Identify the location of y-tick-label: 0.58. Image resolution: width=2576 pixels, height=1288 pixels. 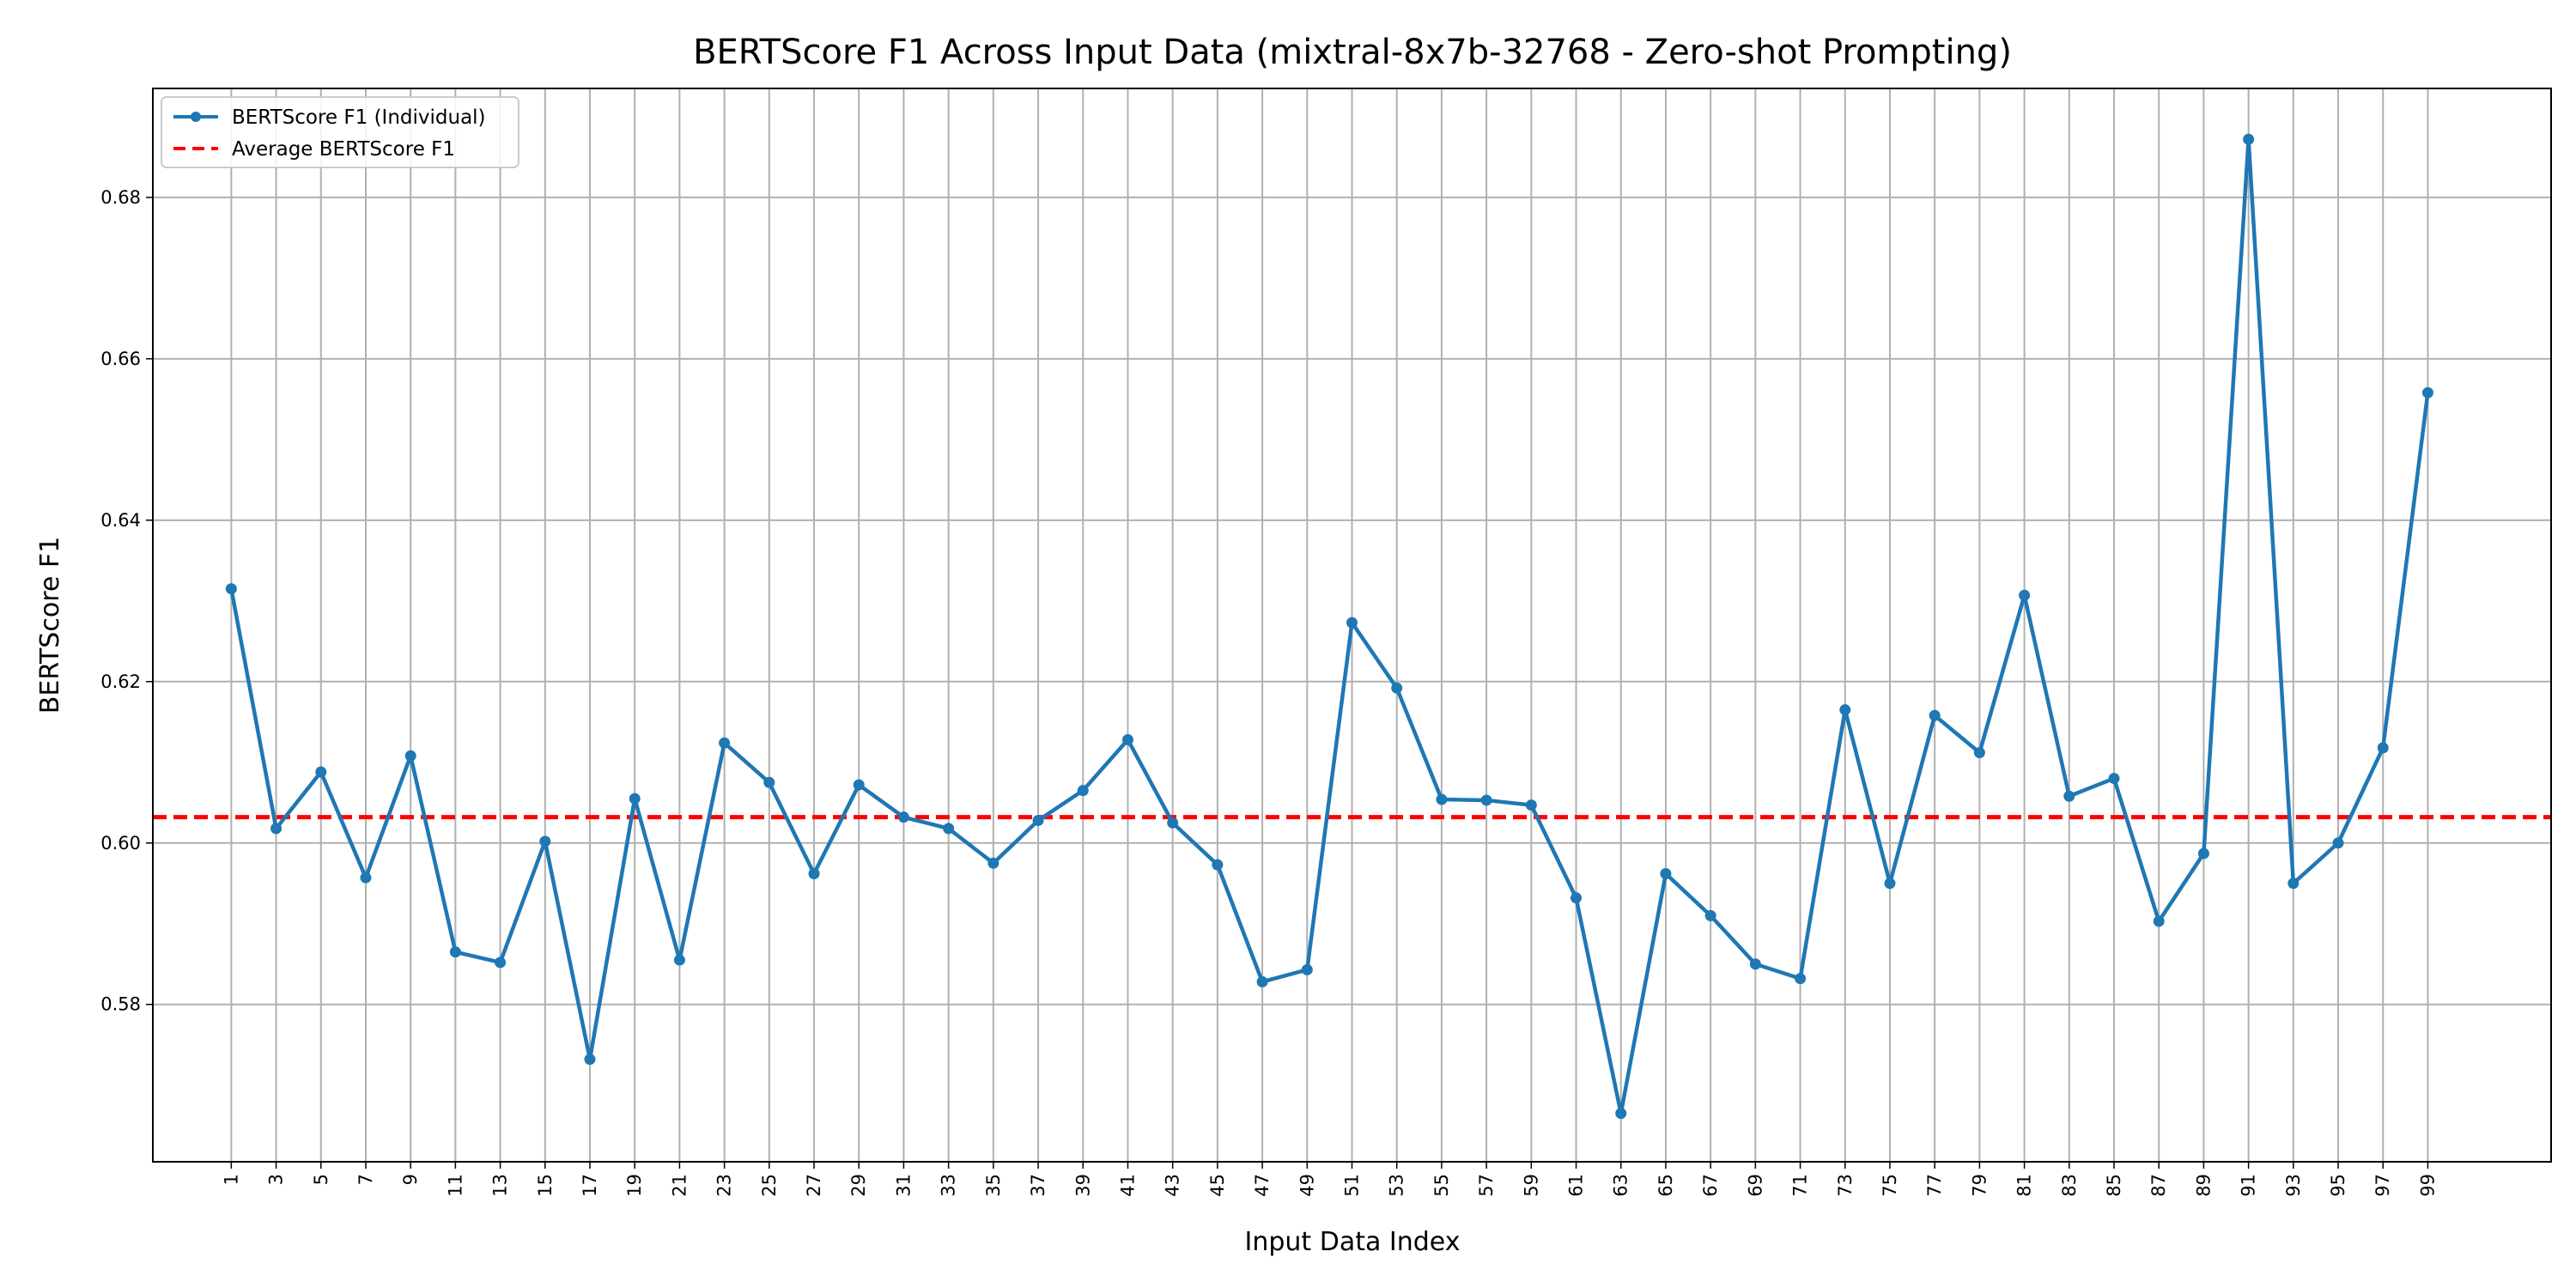
(121, 1005).